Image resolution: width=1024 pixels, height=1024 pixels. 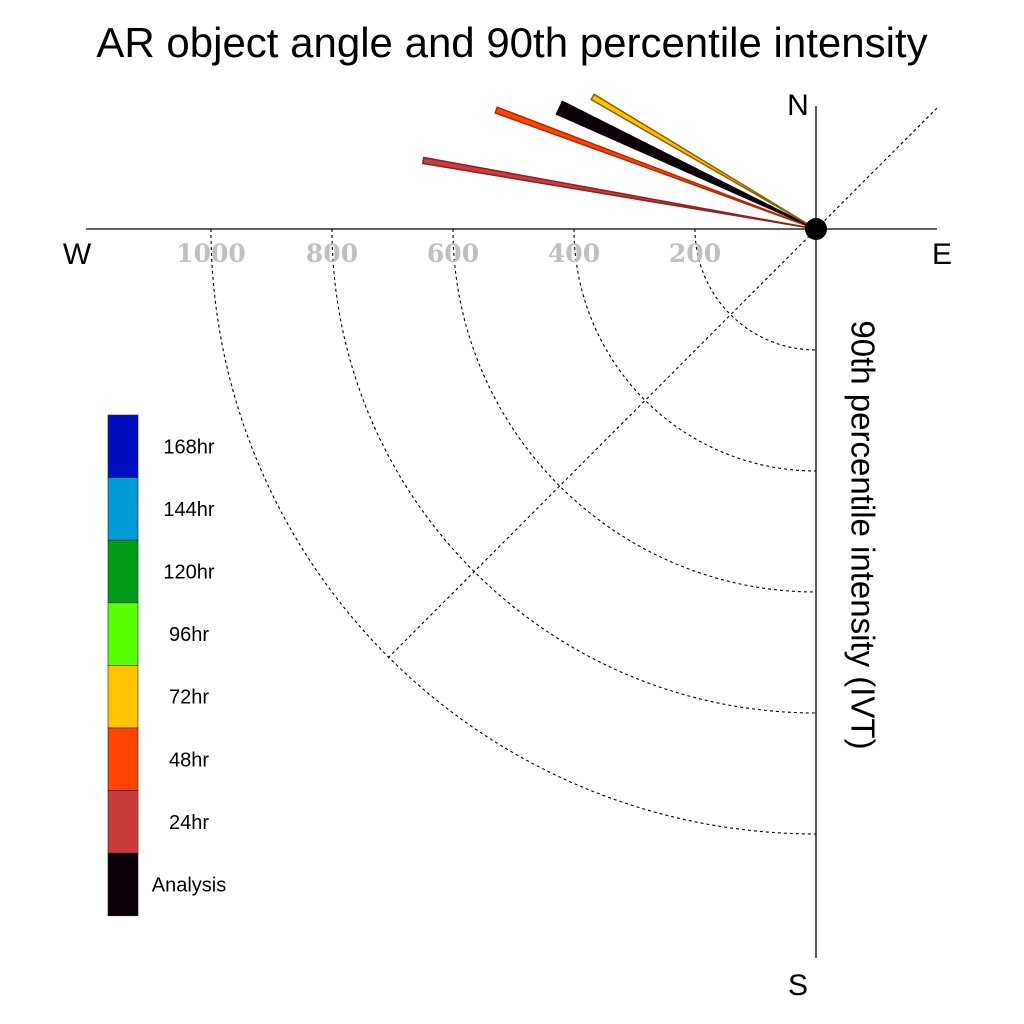 I want to click on series-wedge-24hr, so click(x=619, y=193).